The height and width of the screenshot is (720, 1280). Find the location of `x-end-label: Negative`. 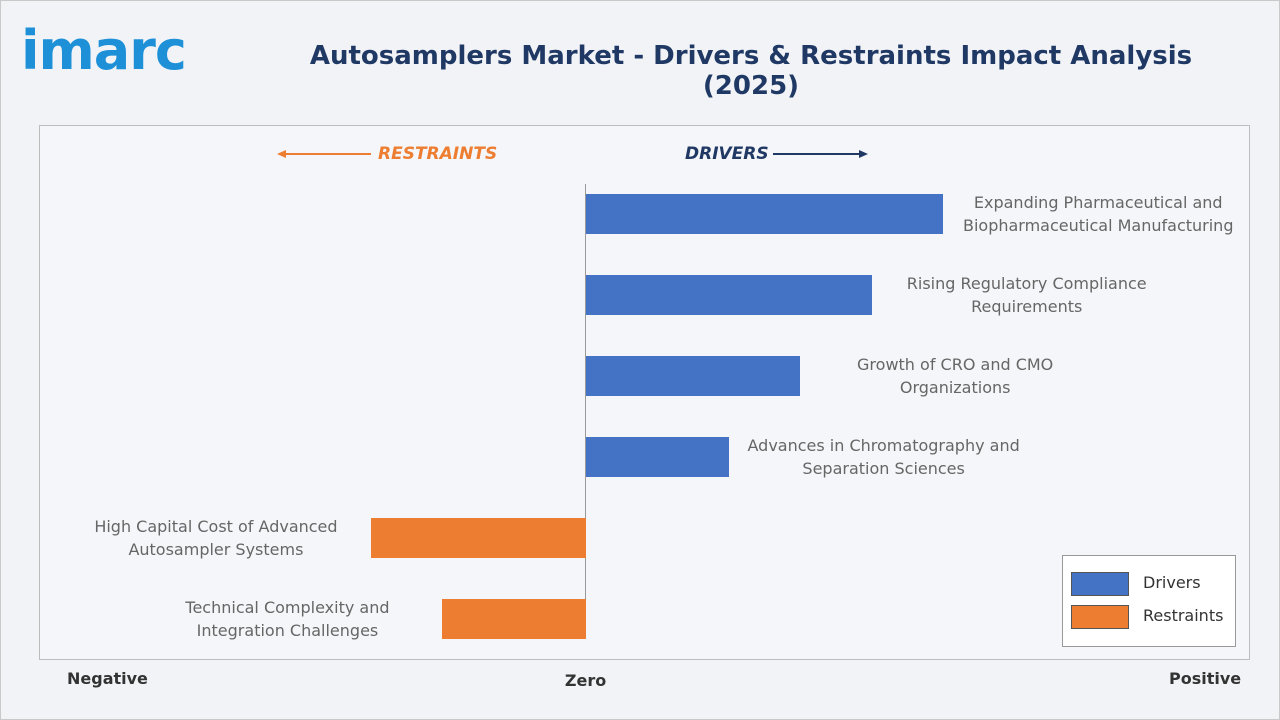

x-end-label: Negative is located at coordinates (107, 678).